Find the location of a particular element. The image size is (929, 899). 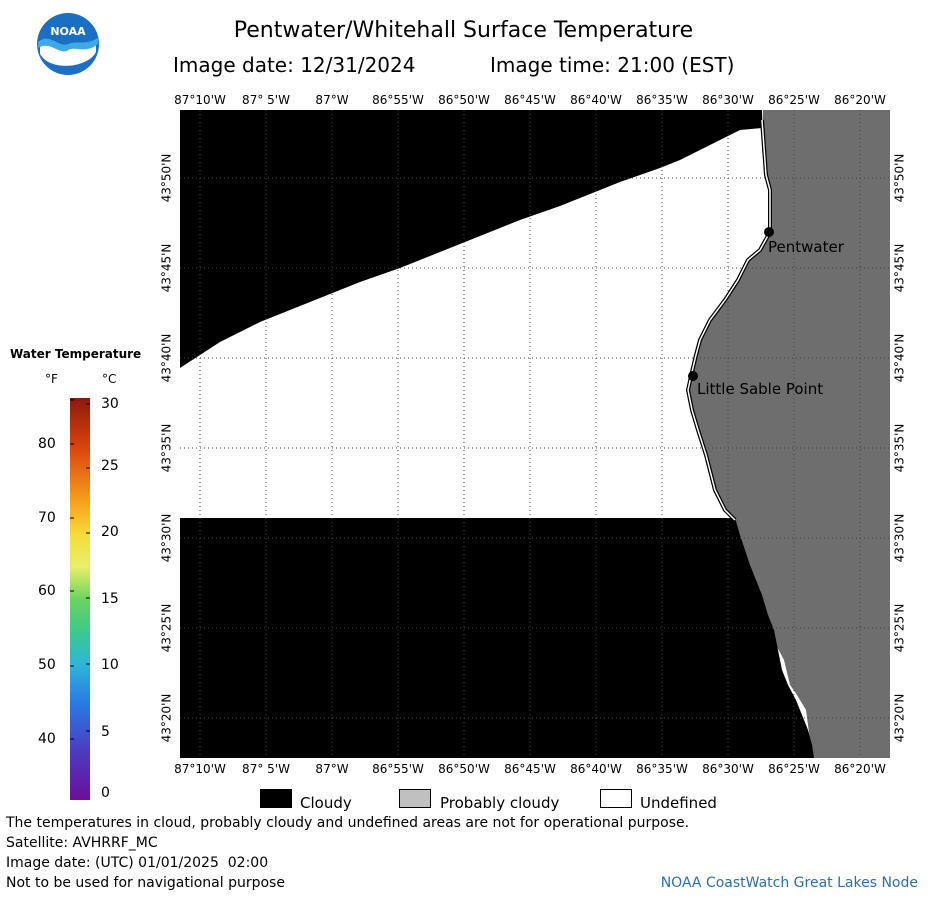

cloudy-label: Cloudy is located at coordinates (326, 803).